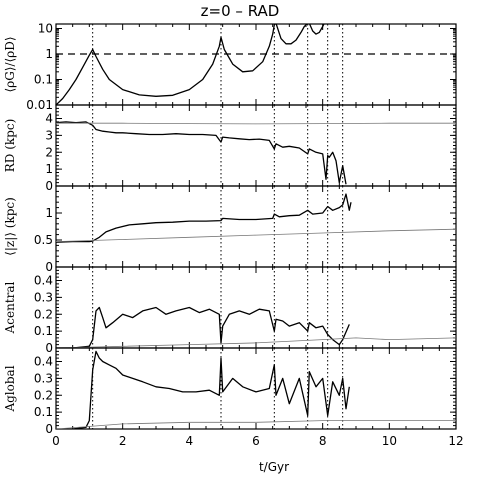 The height and width of the screenshot is (480, 480). What do you see at coordinates (10, 307) in the screenshot?
I see `y-axis-label: Acentral` at bounding box center [10, 307].